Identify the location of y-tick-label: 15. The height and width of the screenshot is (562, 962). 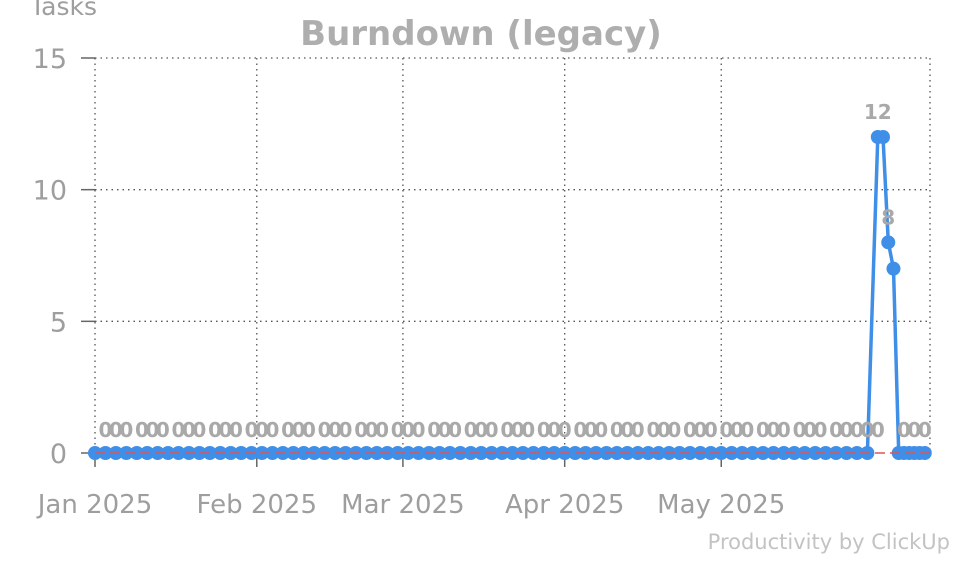
(50, 59).